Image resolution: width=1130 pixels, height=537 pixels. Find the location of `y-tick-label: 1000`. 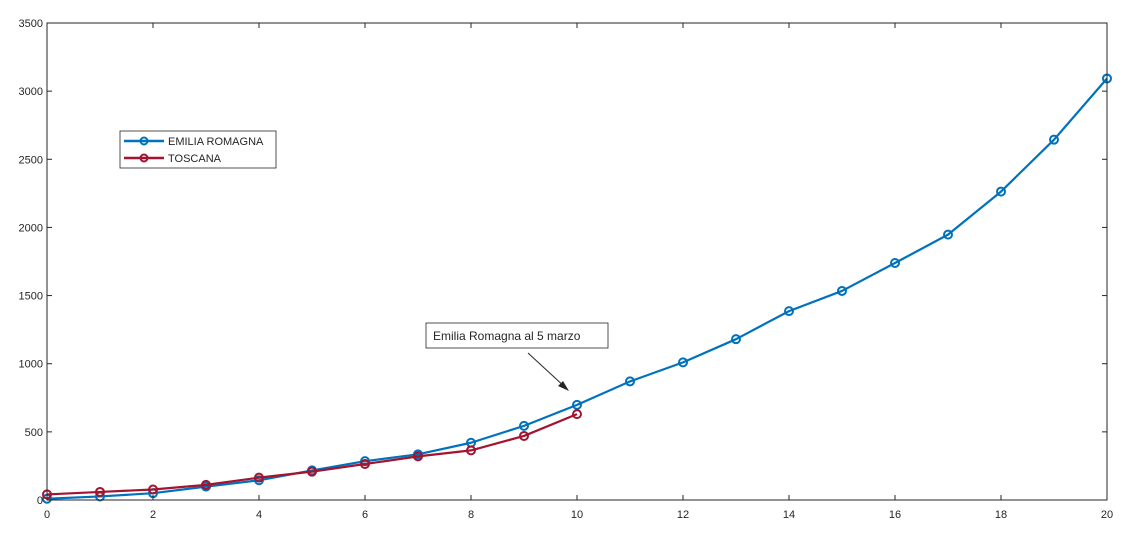

y-tick-label: 1000 is located at coordinates (31, 365).